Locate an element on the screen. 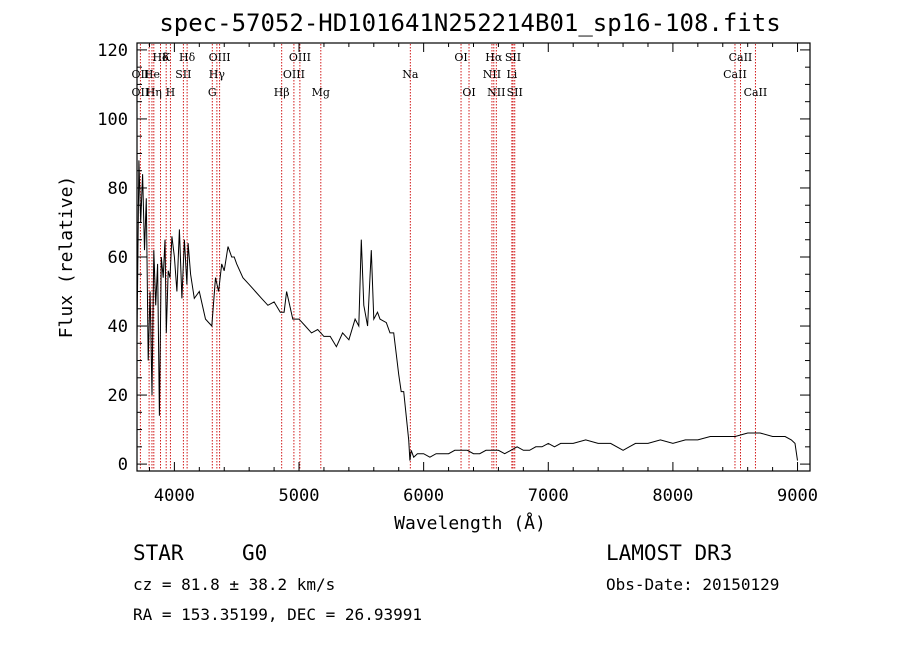  y-tick-label: 100 is located at coordinates (112, 120).